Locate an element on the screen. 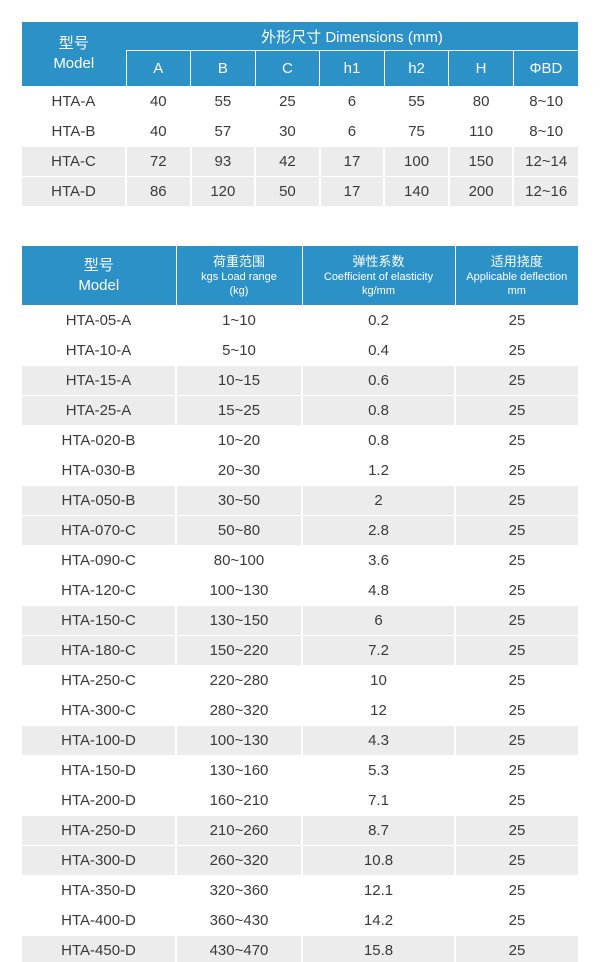 This screenshot has width=600, height=962. header-line-zh: 型号 is located at coordinates (98, 265).